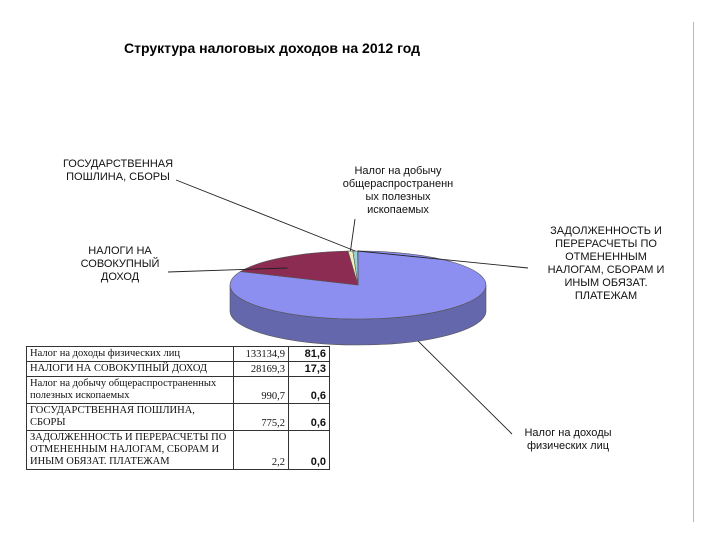  What do you see at coordinates (130, 354) in the screenshot?
I see `row-name: Налог на доходы физических лиц` at bounding box center [130, 354].